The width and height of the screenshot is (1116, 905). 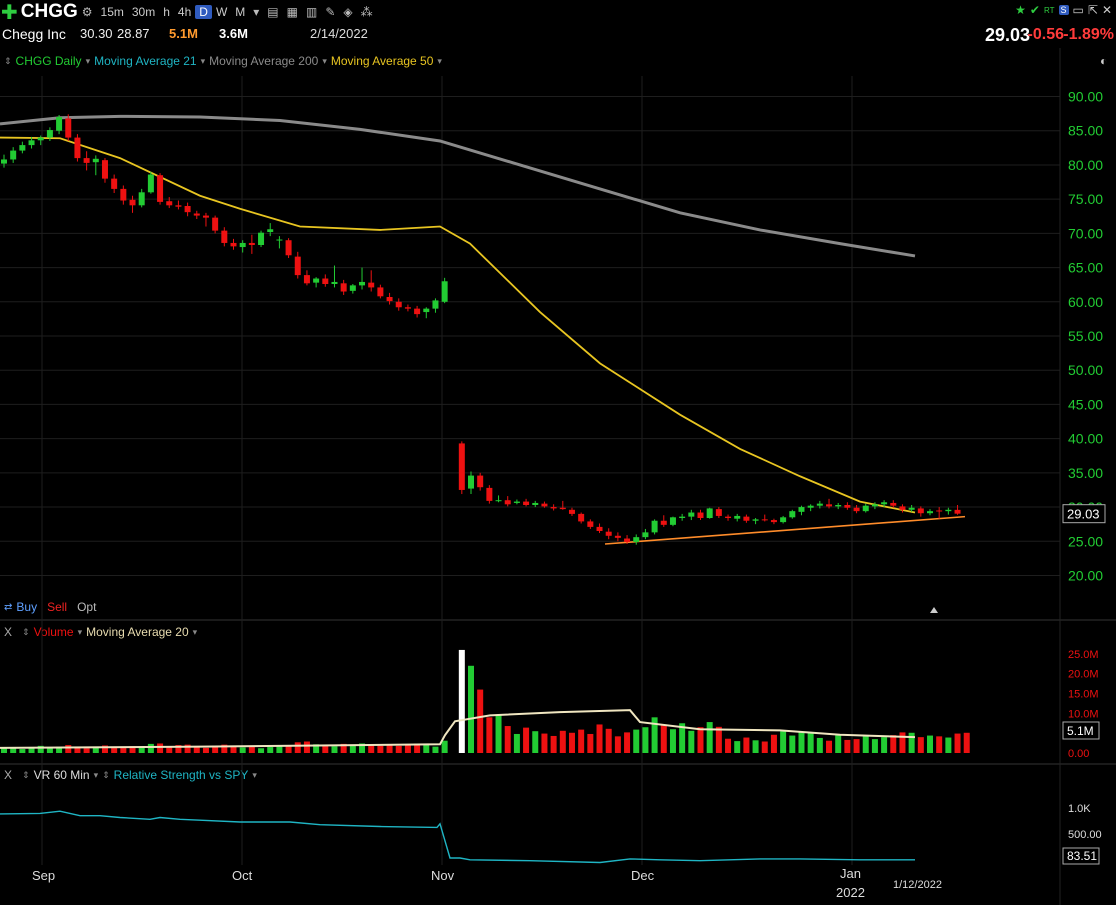 What do you see at coordinates (1104, 61) in the screenshot?
I see `palette-icon: ◐` at bounding box center [1104, 61].